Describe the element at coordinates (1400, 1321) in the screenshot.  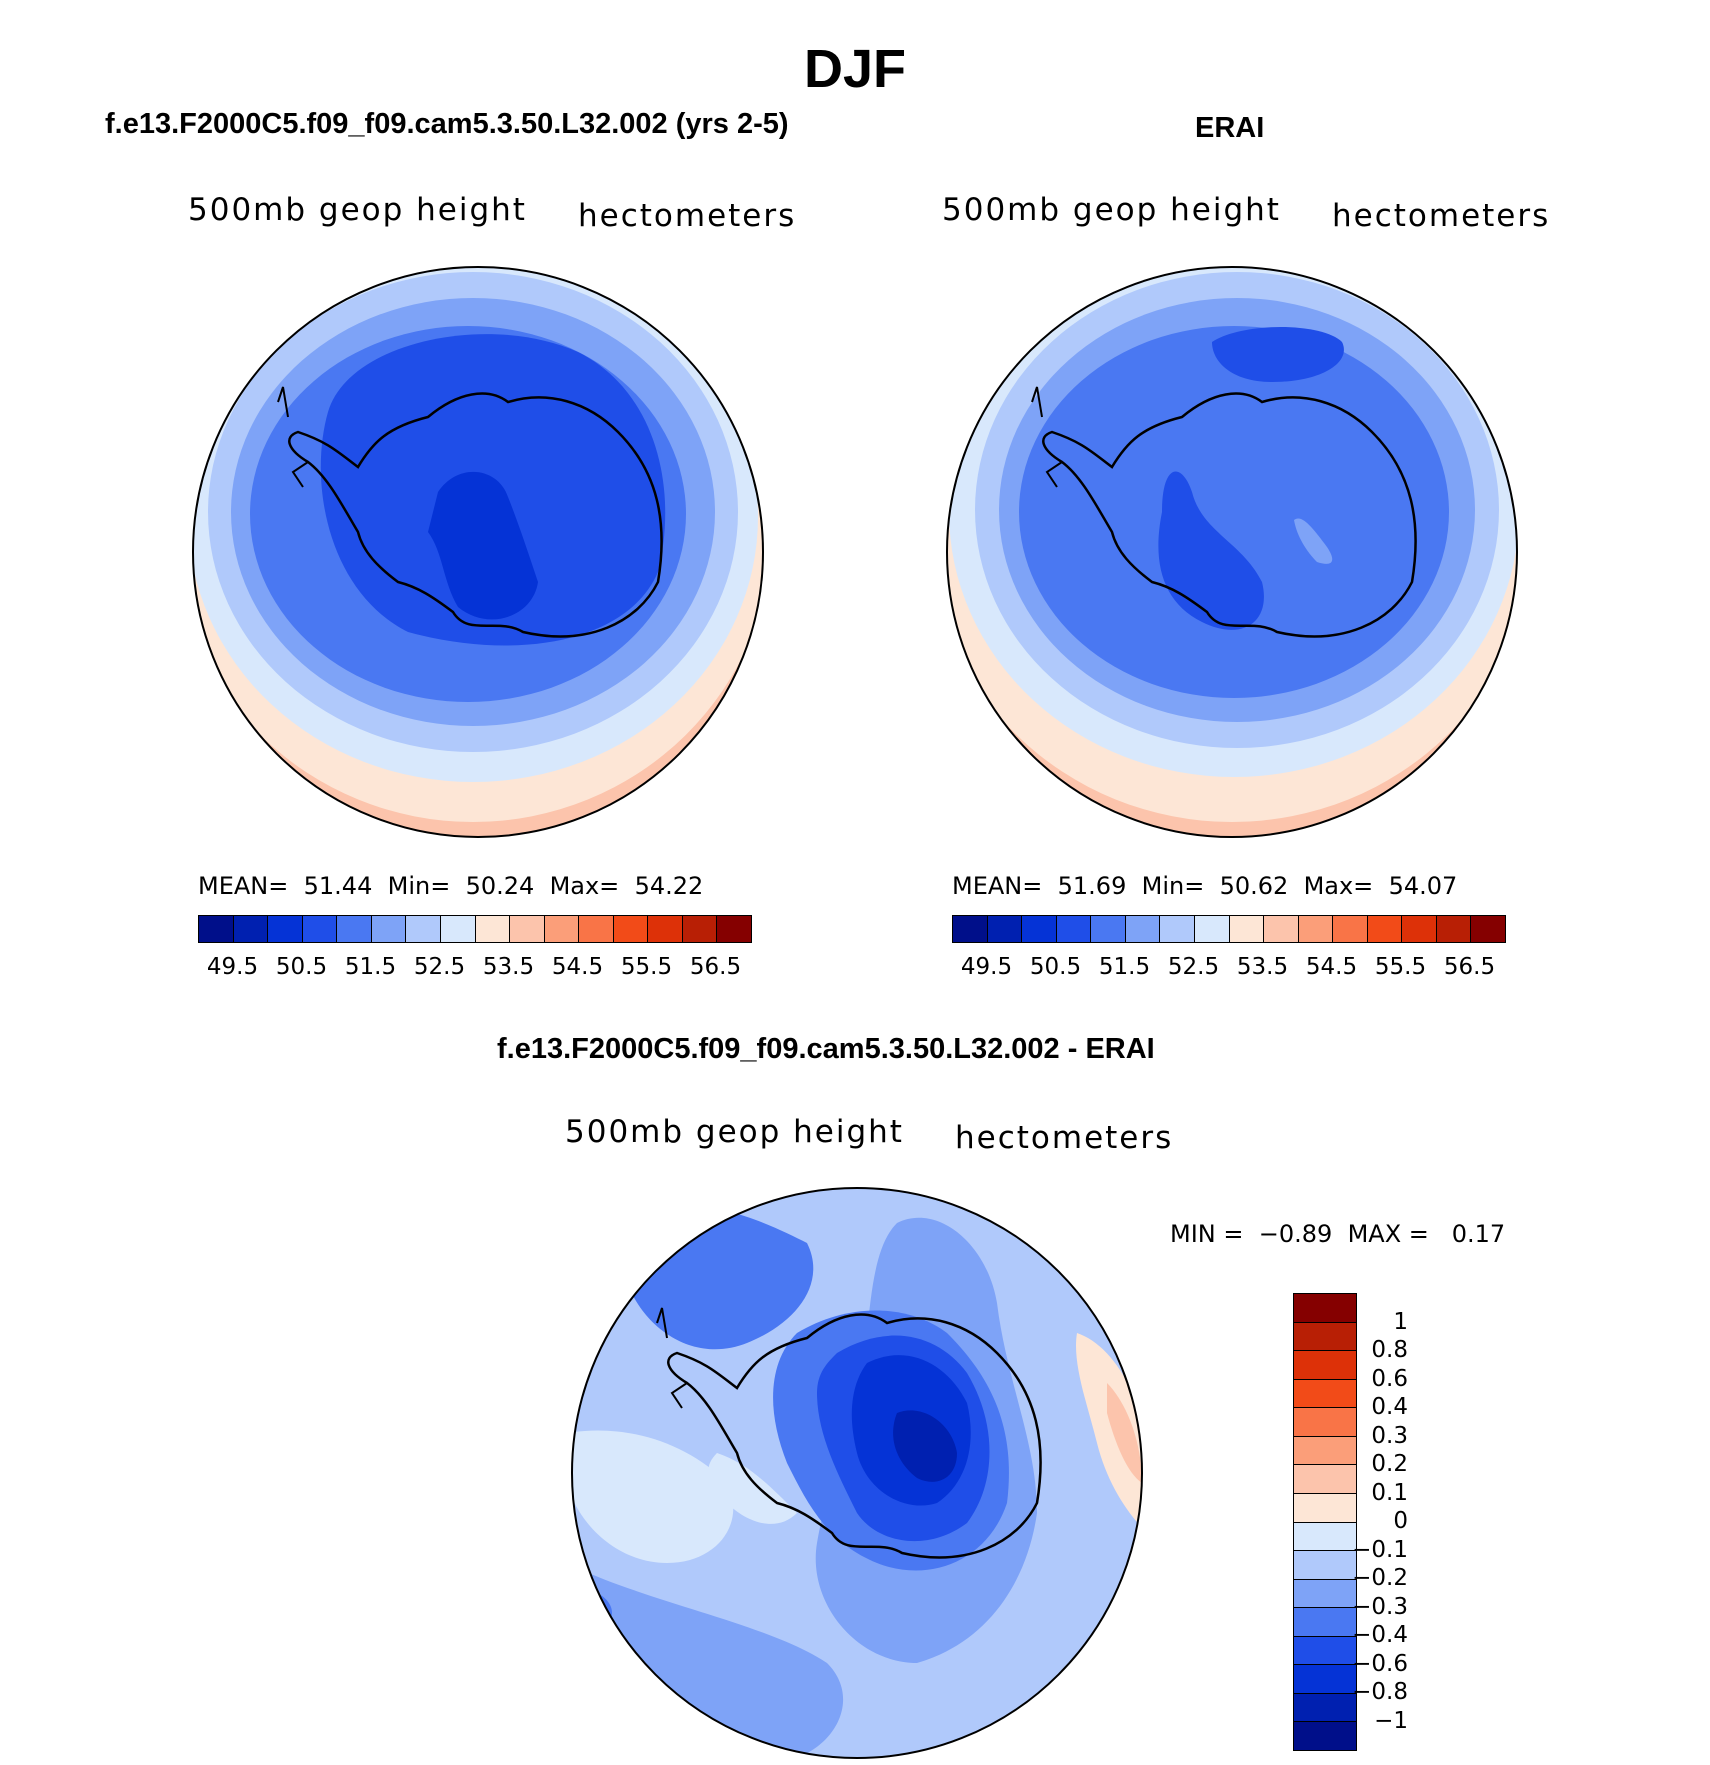
I see `colorbar-tick-label: 1` at that location.